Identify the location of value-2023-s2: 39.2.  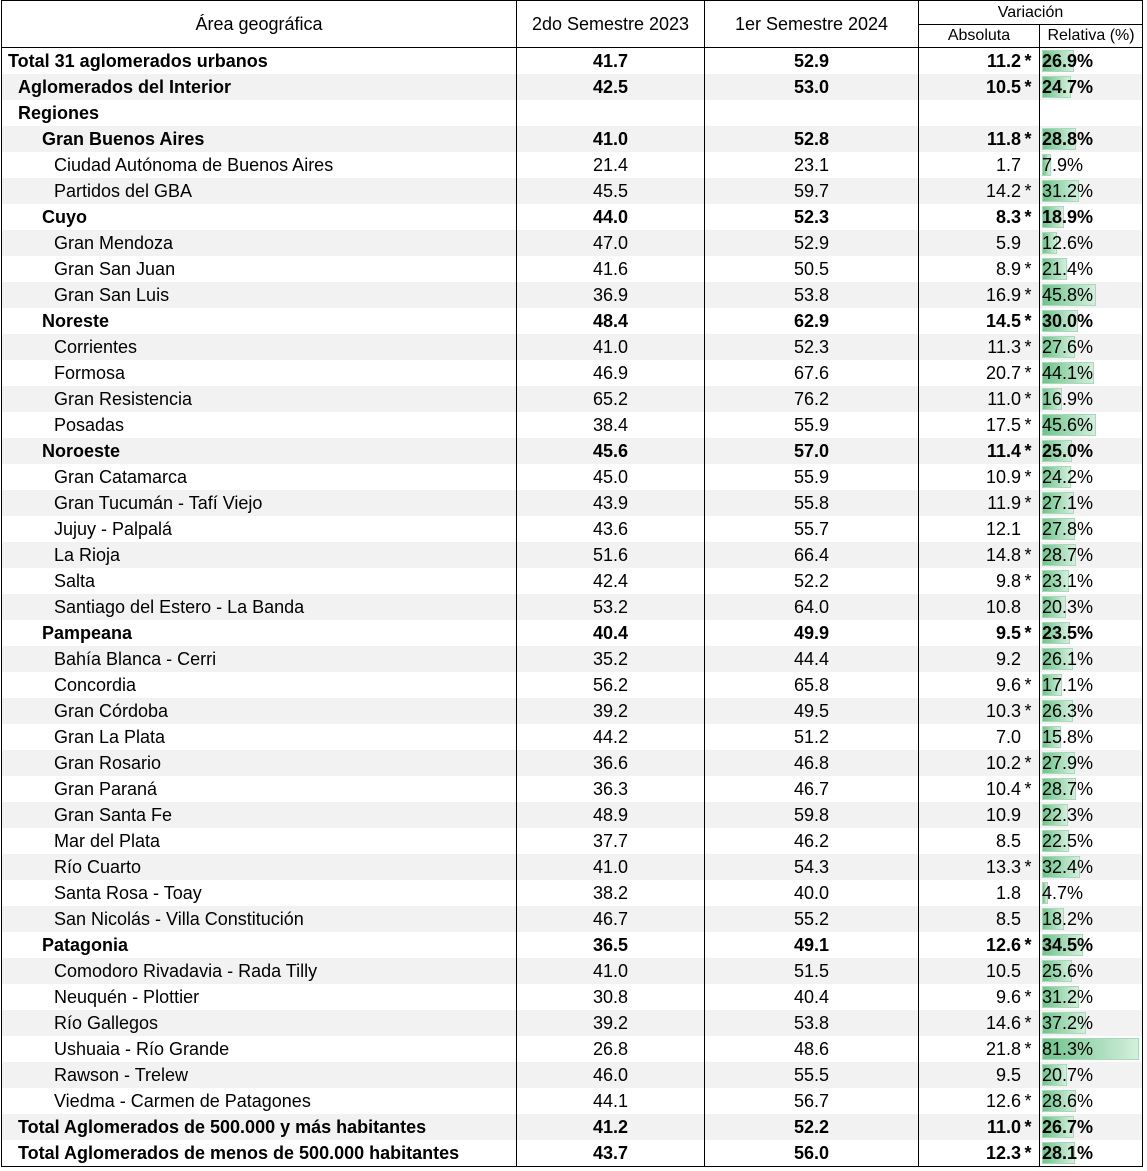
(610, 711).